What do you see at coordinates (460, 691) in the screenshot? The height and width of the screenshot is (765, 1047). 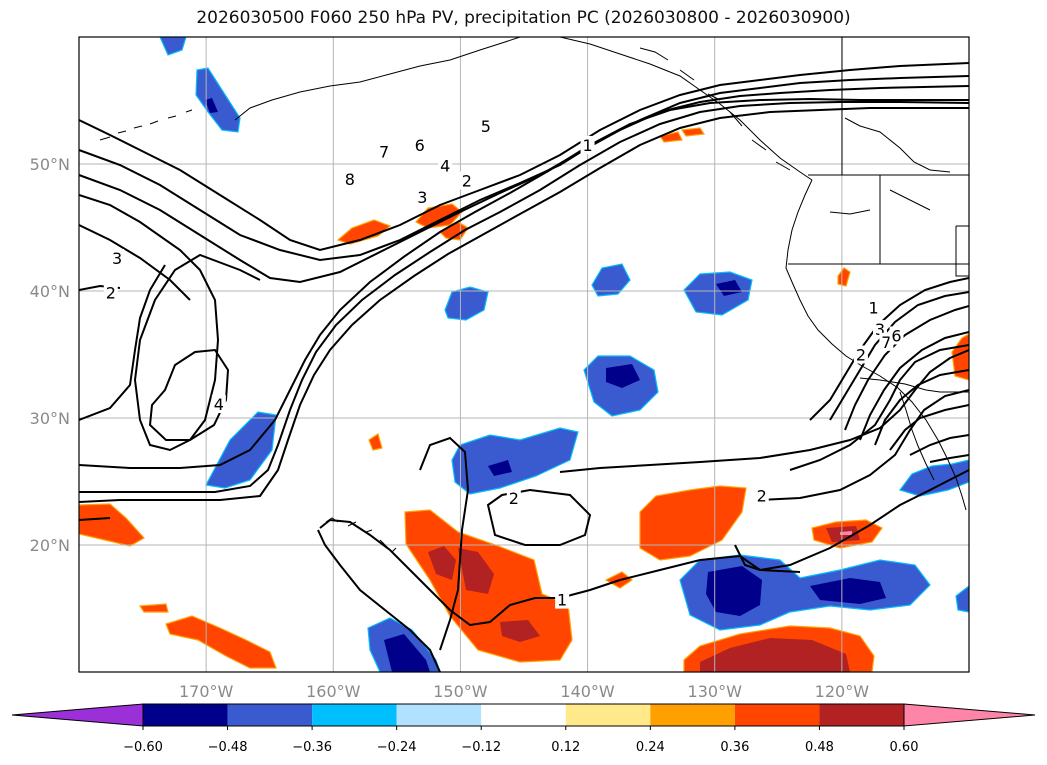 I see `longitude-tick-label: 150°W` at bounding box center [460, 691].